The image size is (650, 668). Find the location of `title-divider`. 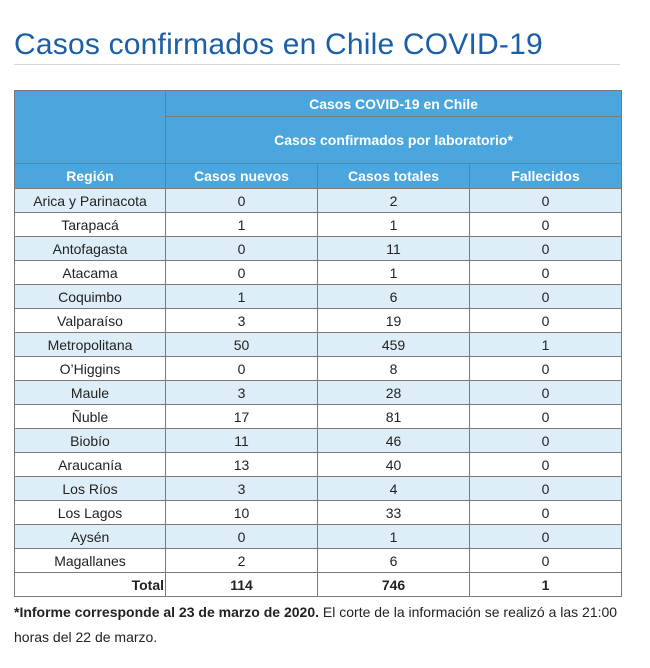

title-divider is located at coordinates (317, 64).